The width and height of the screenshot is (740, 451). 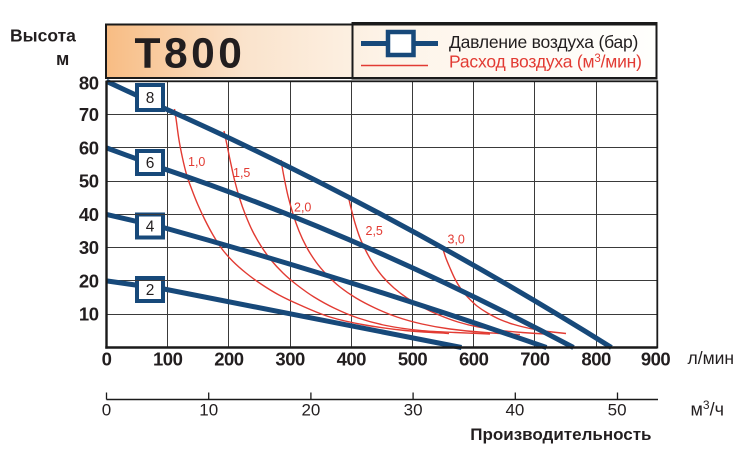 I want to click on svg-text: 3,0, so click(x=456, y=240).